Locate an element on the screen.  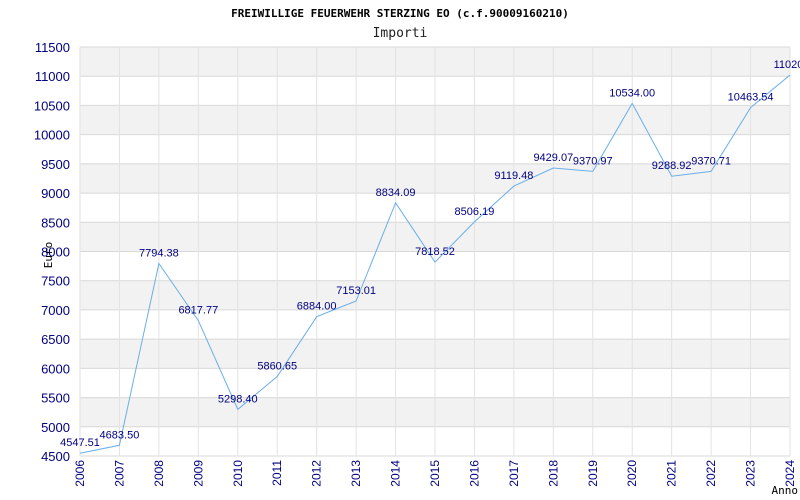
data-label: 9119.48 is located at coordinates (513, 176).